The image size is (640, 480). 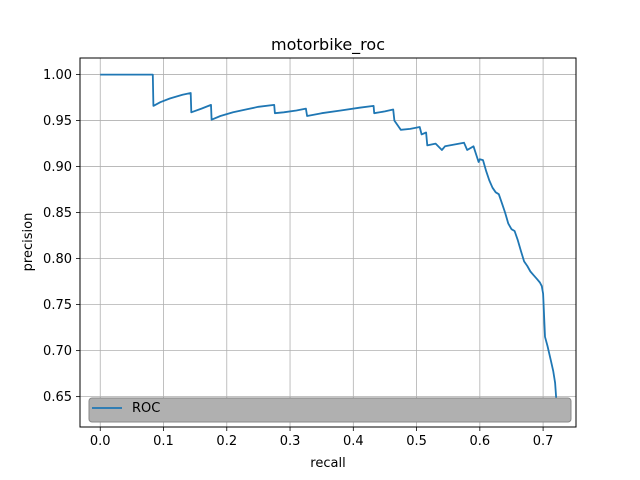 What do you see at coordinates (57, 167) in the screenshot?
I see `y-tick-label: 0.90` at bounding box center [57, 167].